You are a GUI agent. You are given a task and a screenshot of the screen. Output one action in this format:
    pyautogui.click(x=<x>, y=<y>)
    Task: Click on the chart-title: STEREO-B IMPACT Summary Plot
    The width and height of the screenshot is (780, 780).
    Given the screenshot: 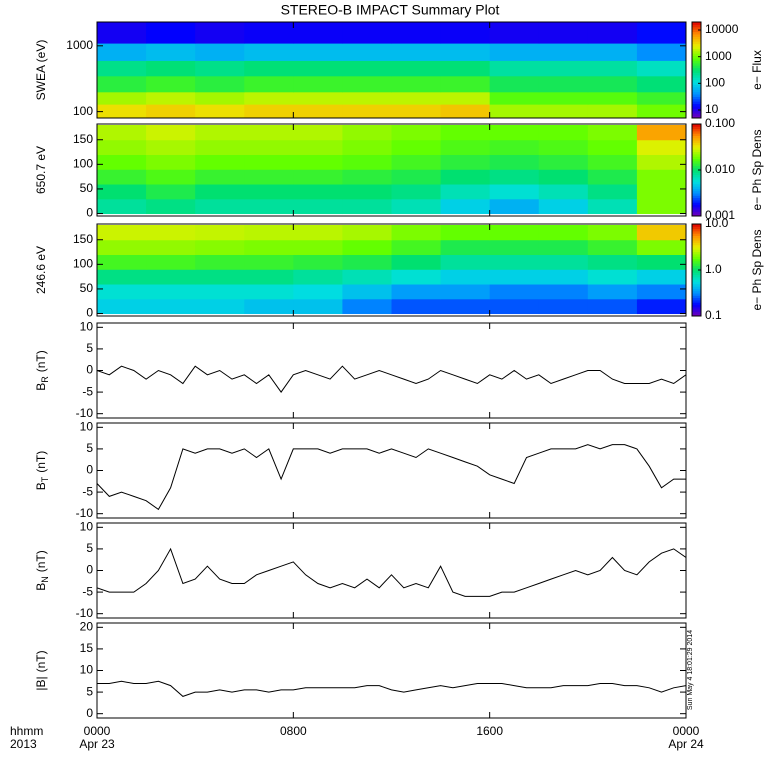 What is the action you would take?
    pyautogui.click(x=390, y=10)
    